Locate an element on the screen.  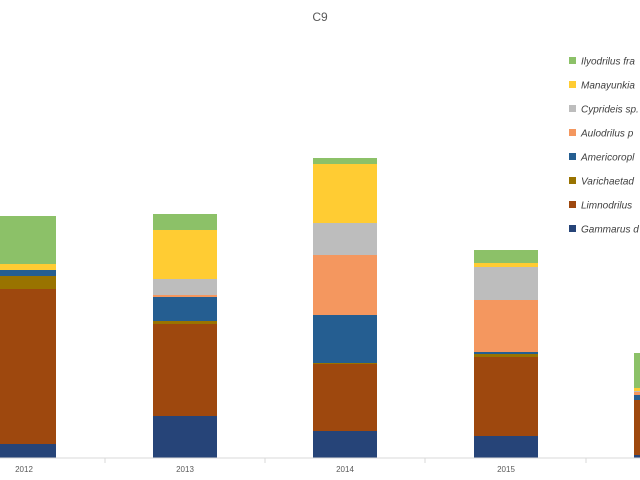
legend-label: Limnodrilus is located at coordinates (606, 206).